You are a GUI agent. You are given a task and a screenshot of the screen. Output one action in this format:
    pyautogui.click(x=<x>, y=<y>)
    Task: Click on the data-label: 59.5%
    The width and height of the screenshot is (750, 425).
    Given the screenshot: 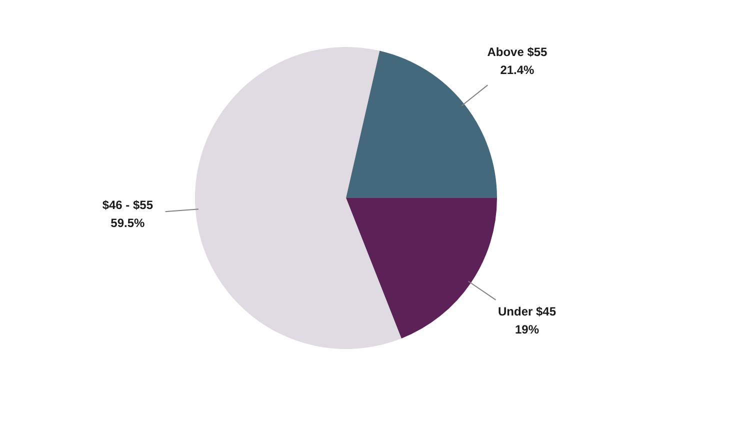 What is the action you would take?
    pyautogui.click(x=128, y=223)
    